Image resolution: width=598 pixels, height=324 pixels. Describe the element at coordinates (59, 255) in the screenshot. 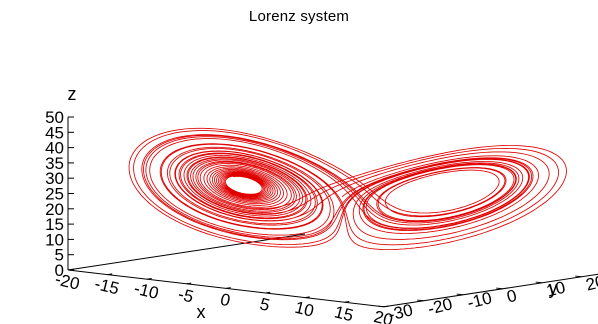

I see `z-tick-label: 5` at that location.